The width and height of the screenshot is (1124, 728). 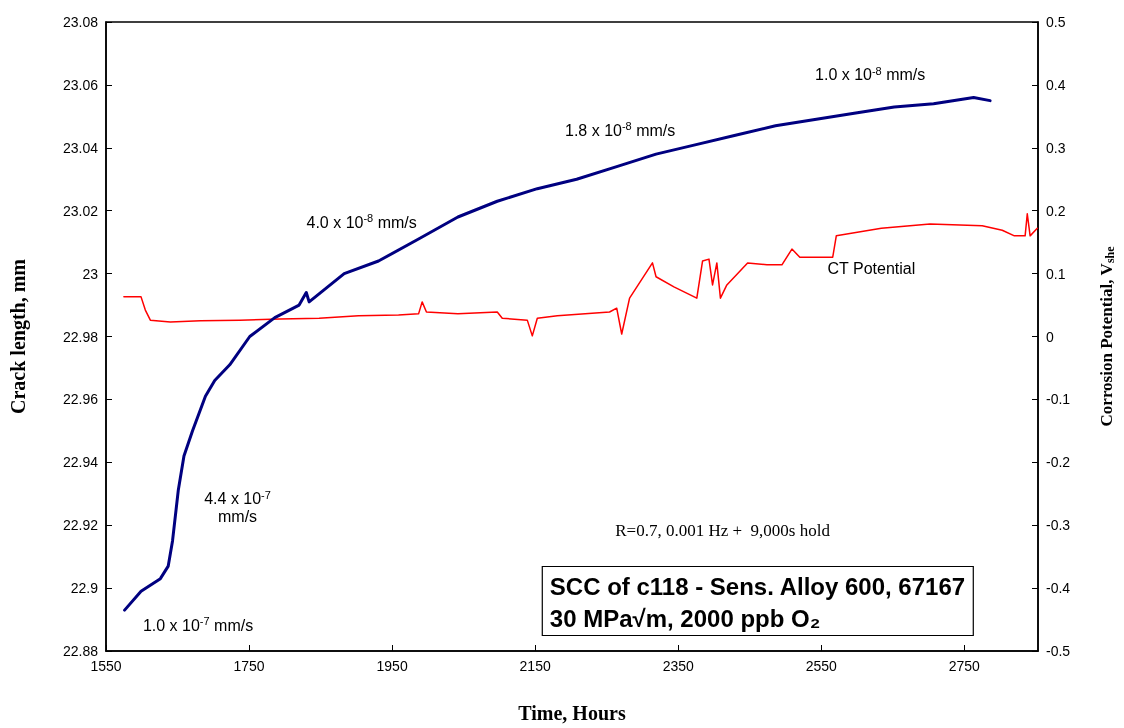 What do you see at coordinates (80, 147) in the screenshot?
I see `y-tick-label: 23.04` at bounding box center [80, 147].